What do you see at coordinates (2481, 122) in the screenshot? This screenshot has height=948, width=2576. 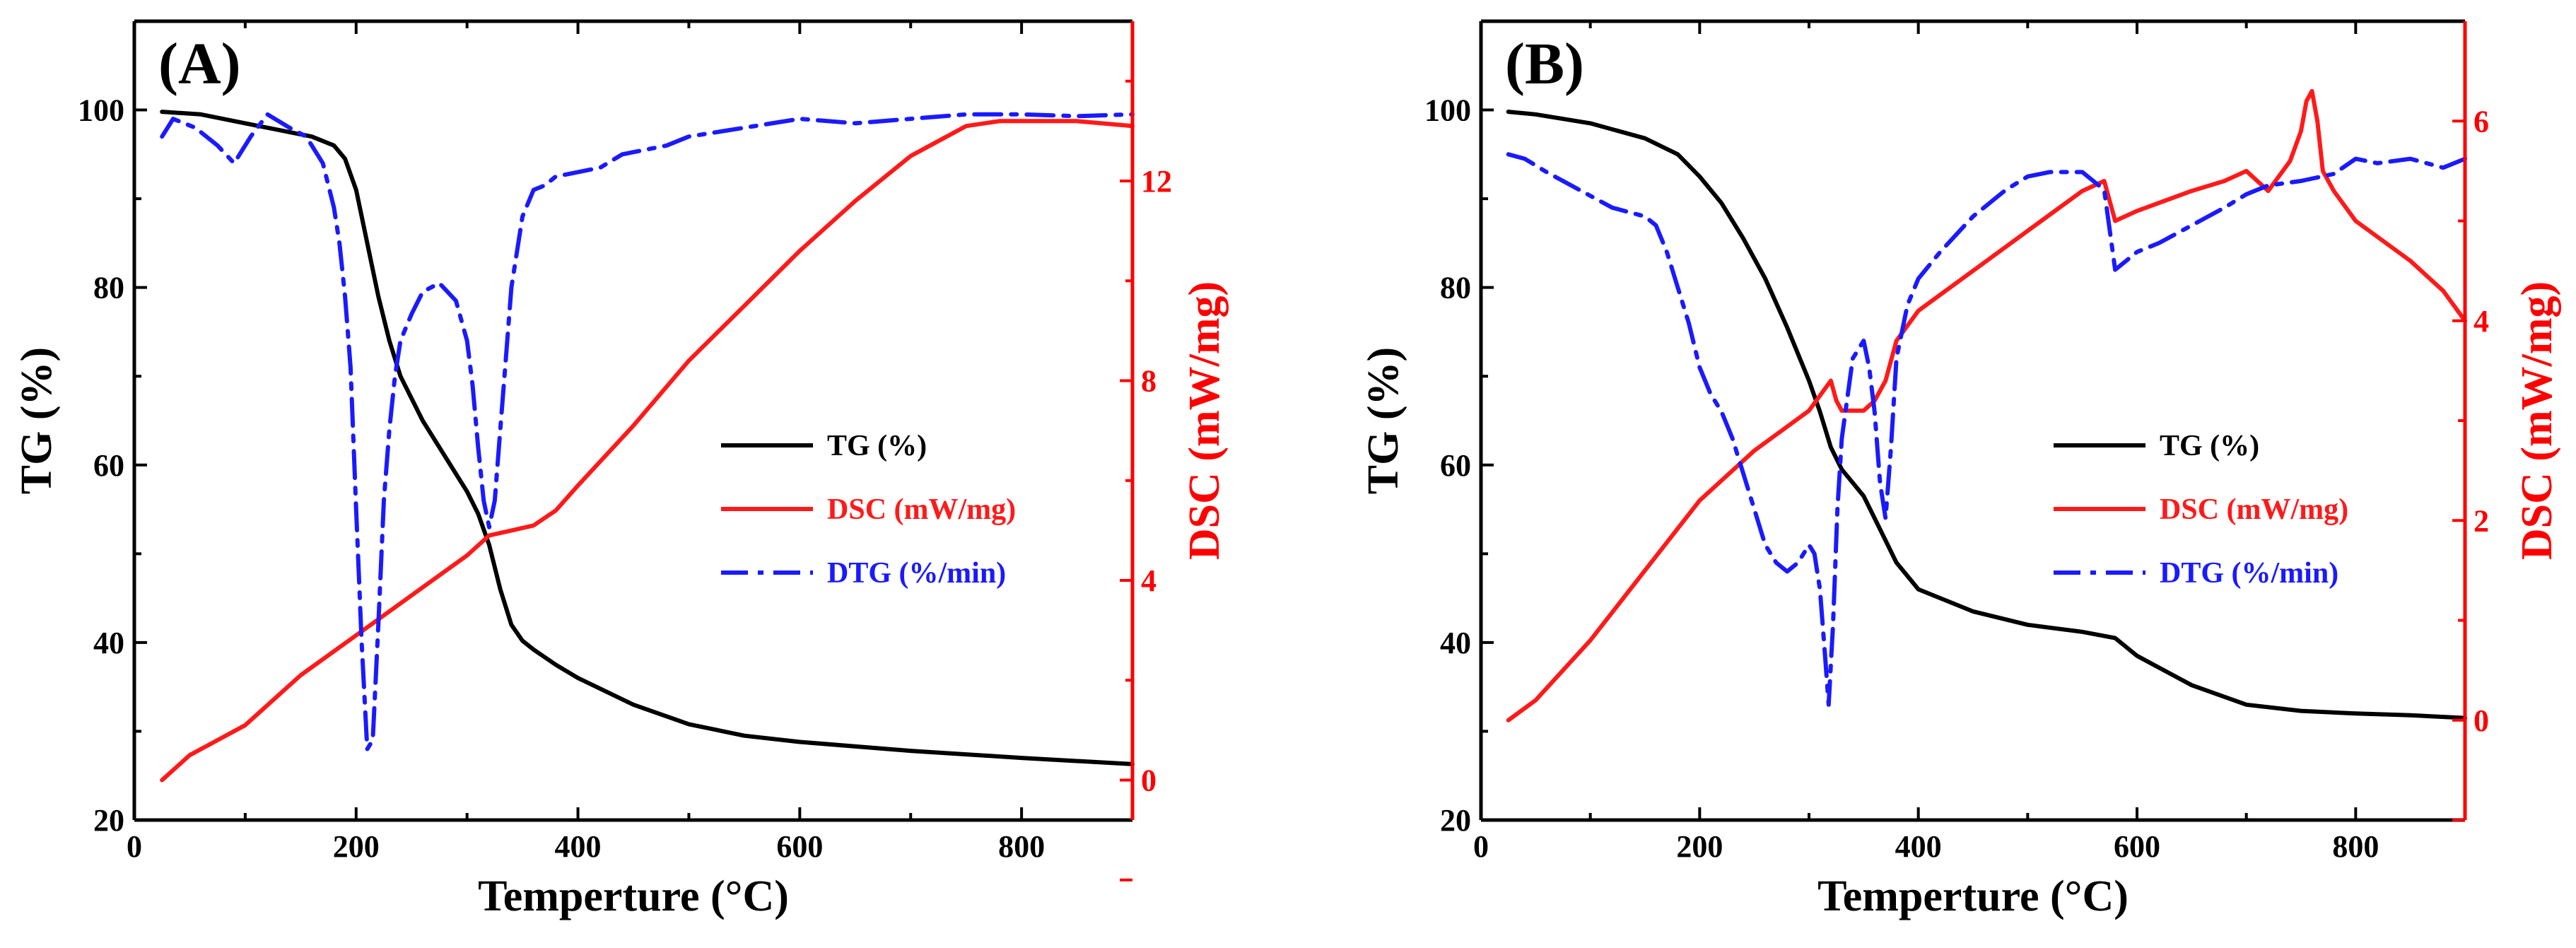 I see `y2-tick-label: 6` at bounding box center [2481, 122].